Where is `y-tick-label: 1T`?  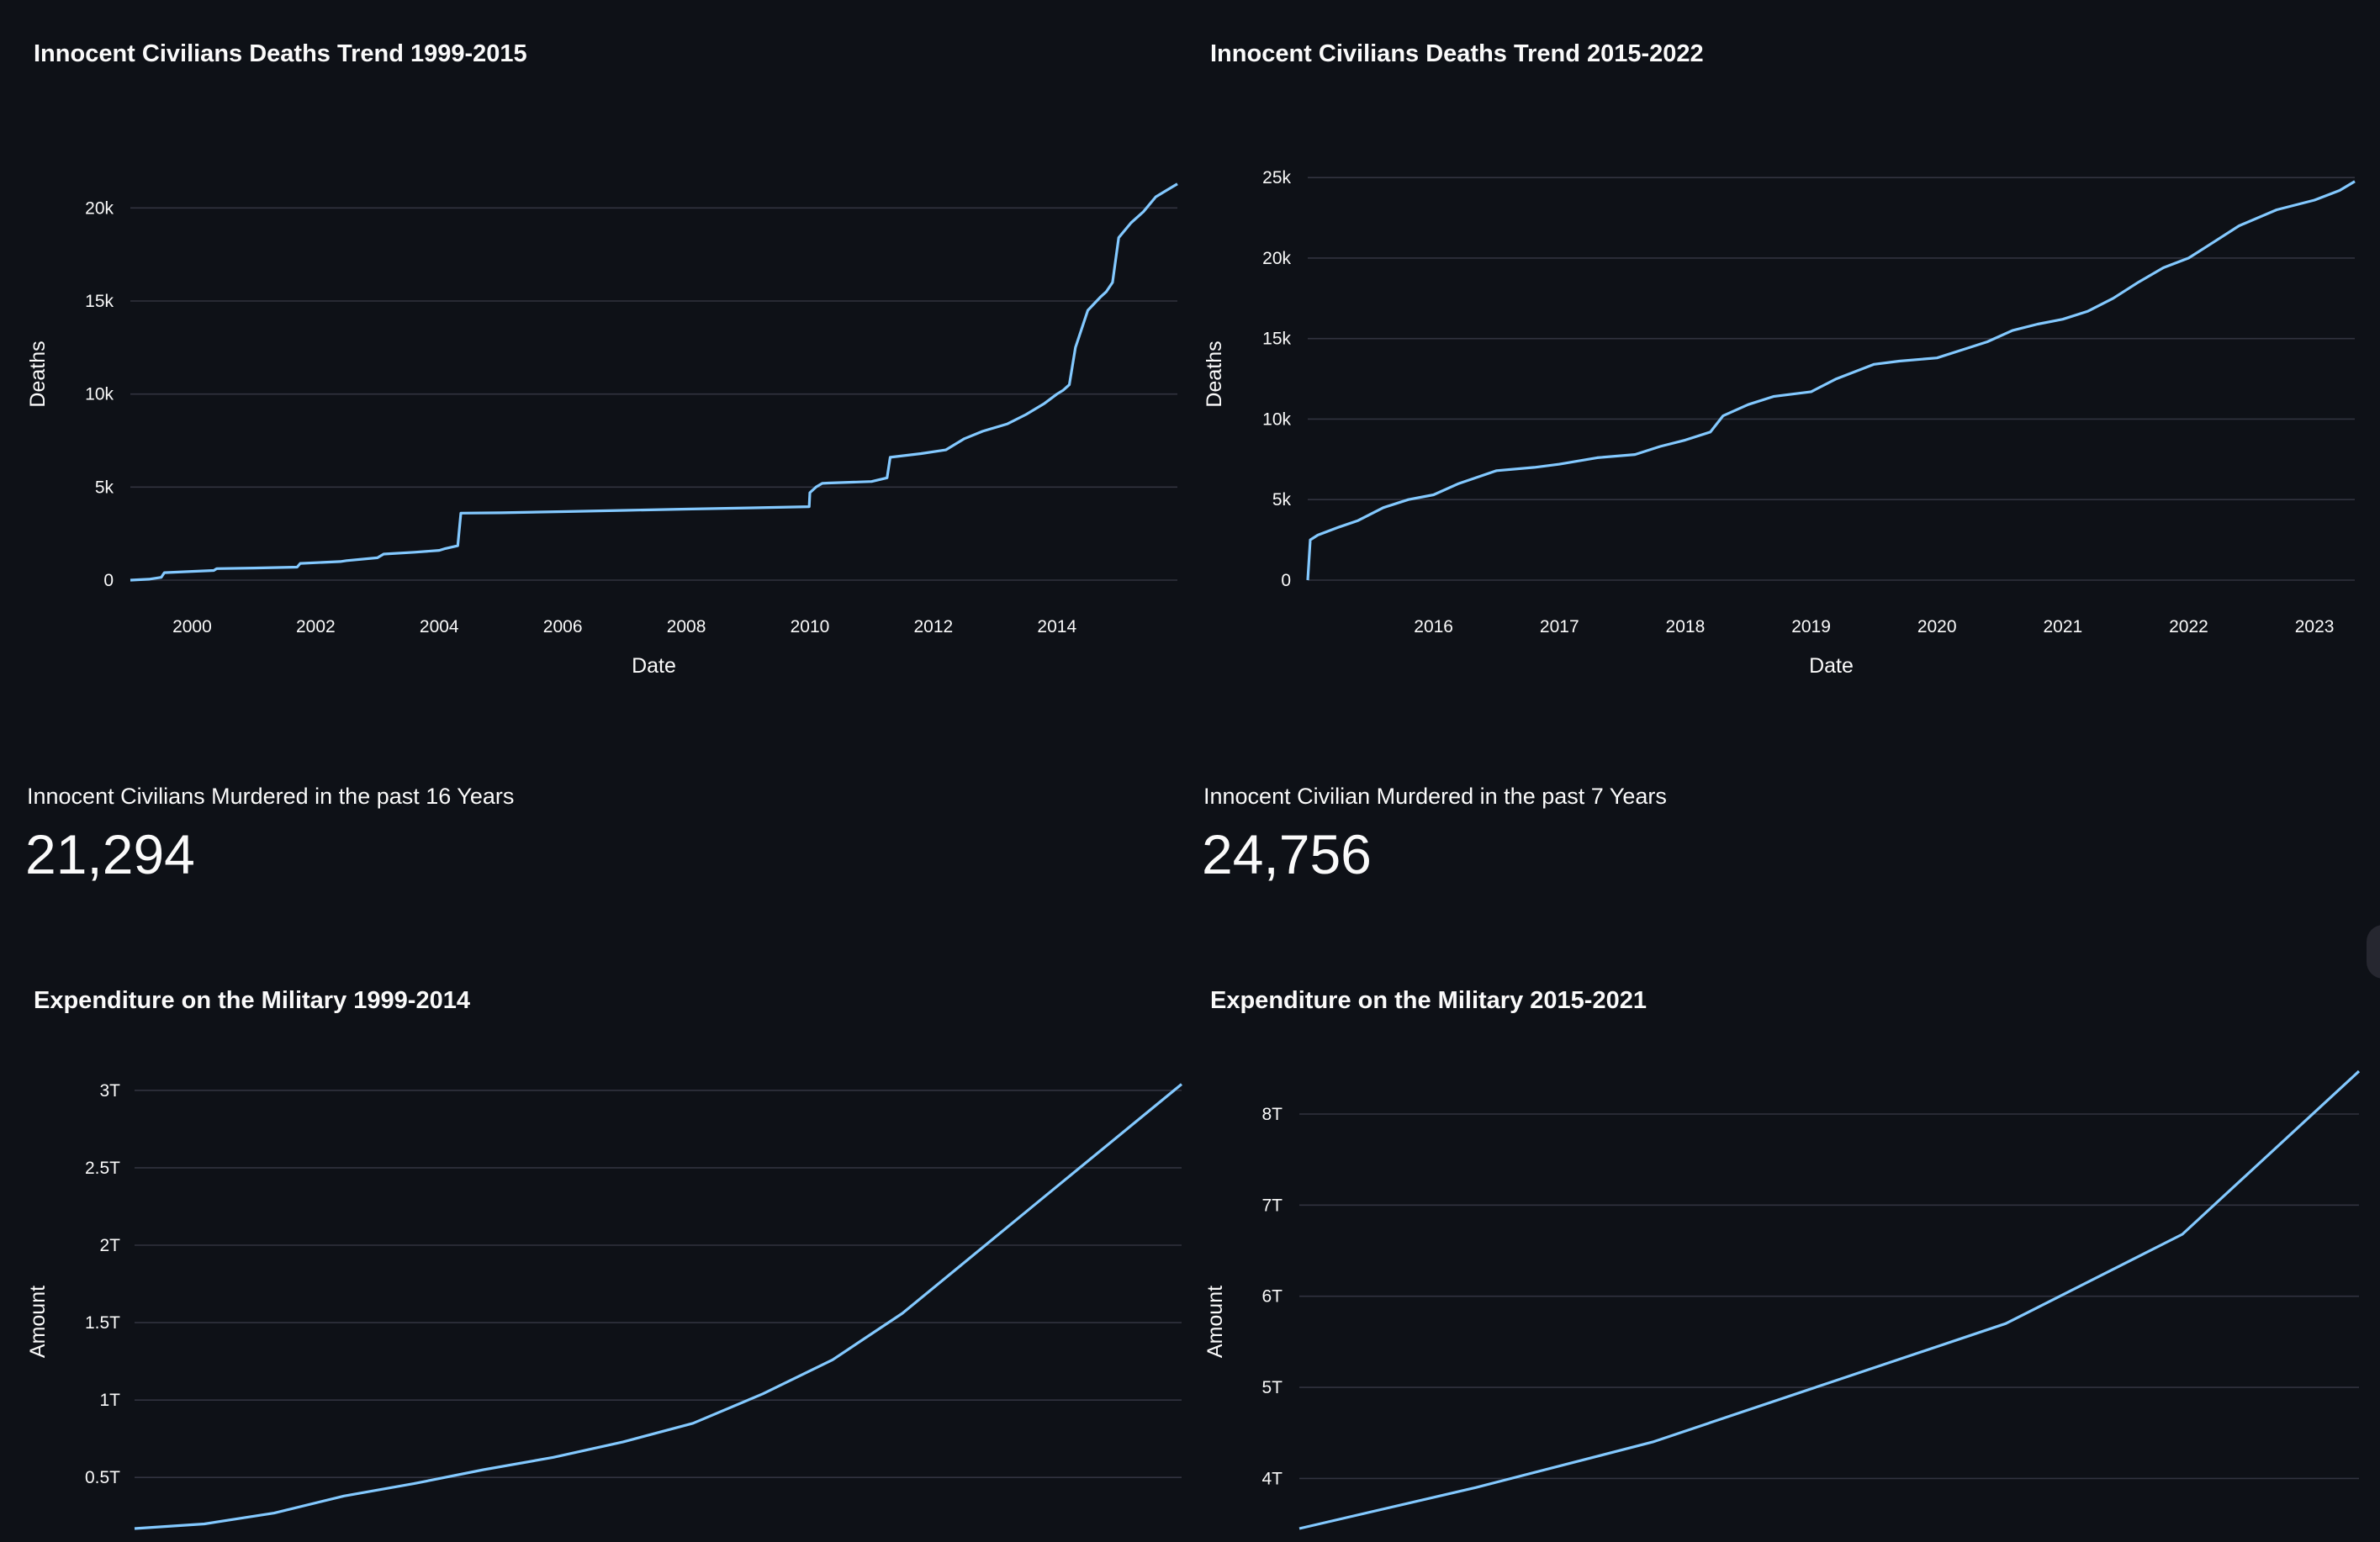
y-tick-label: 1T is located at coordinates (109, 1401).